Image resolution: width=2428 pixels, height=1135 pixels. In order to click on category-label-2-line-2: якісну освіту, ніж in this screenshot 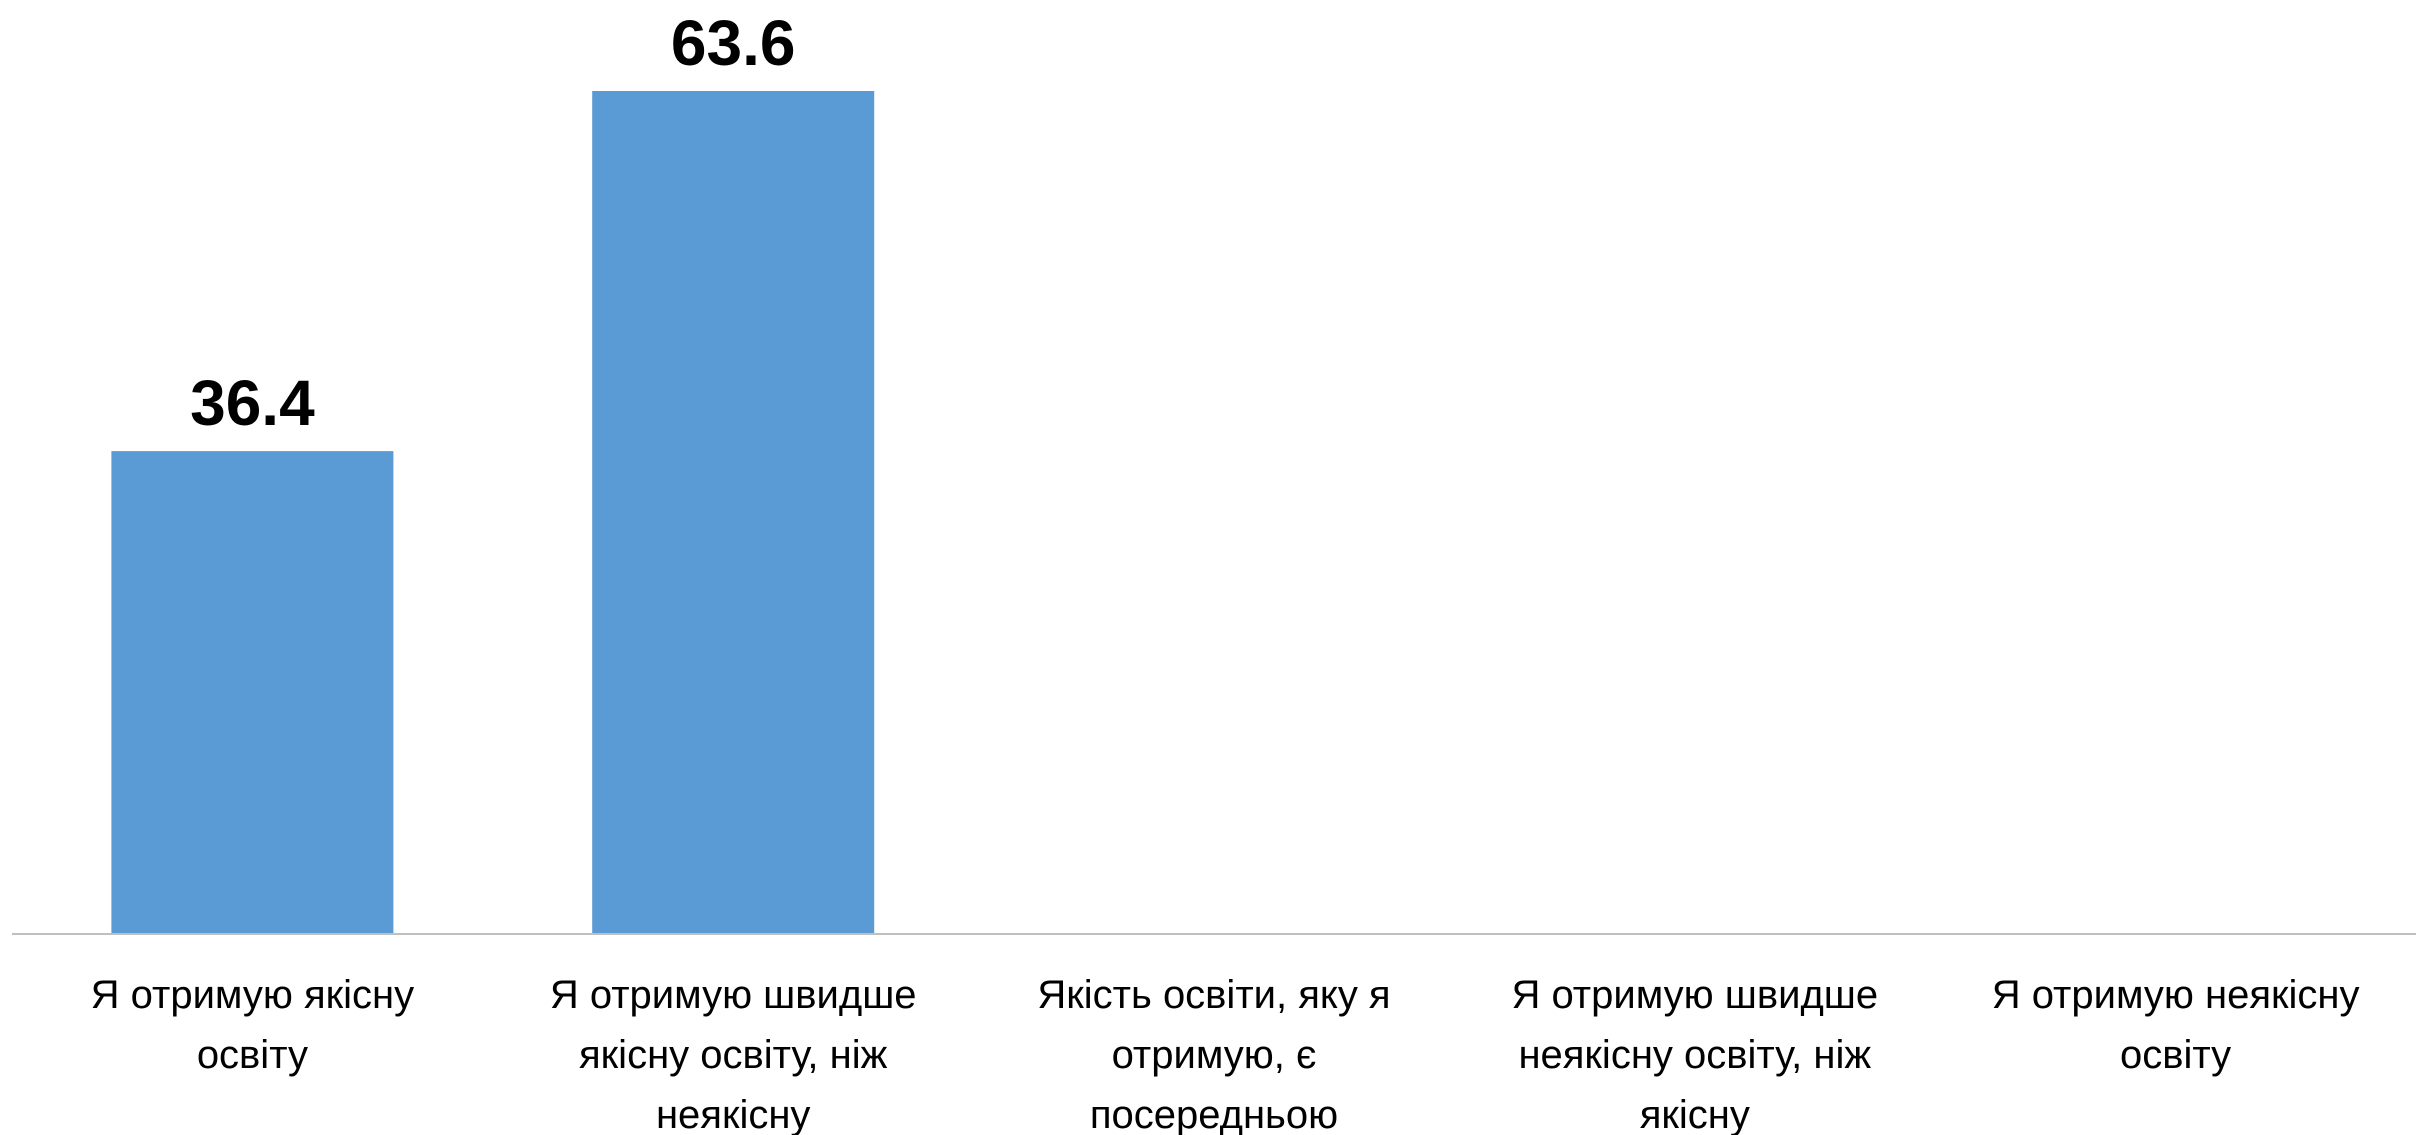, I will do `click(733, 1055)`.